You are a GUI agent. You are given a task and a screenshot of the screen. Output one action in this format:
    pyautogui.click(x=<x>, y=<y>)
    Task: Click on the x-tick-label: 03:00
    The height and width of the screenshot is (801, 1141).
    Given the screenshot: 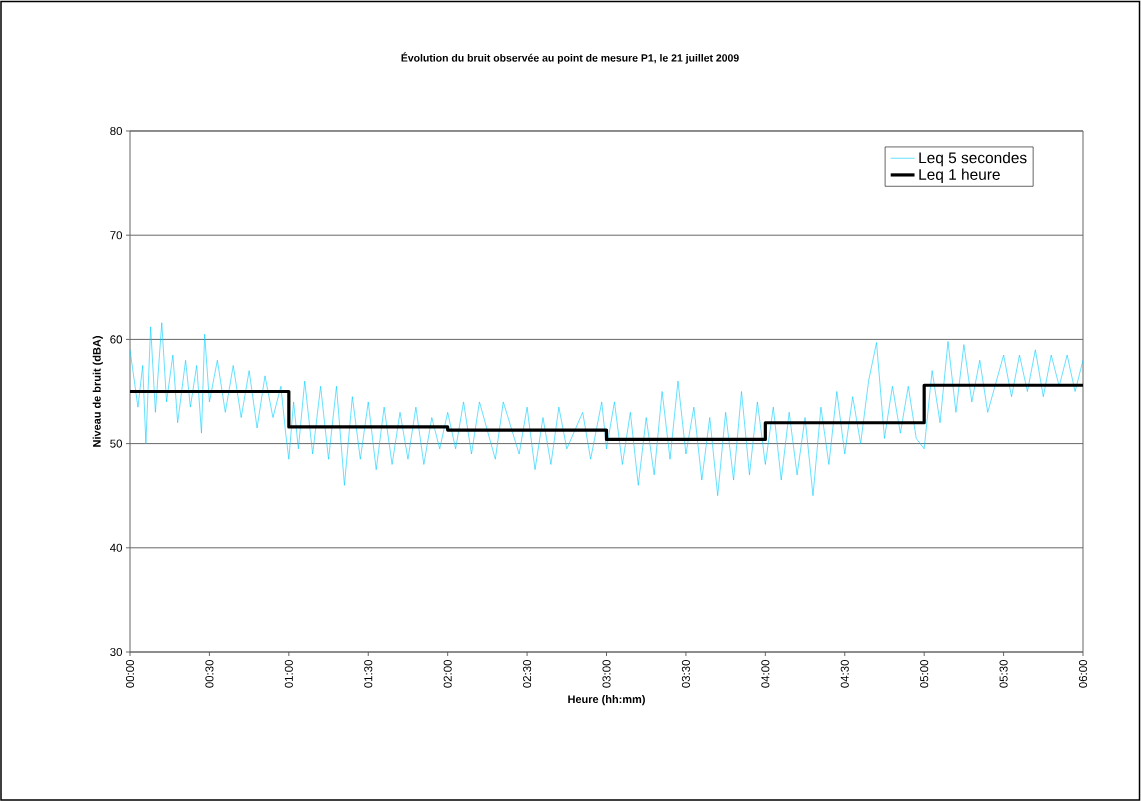 What is the action you would take?
    pyautogui.click(x=606, y=673)
    